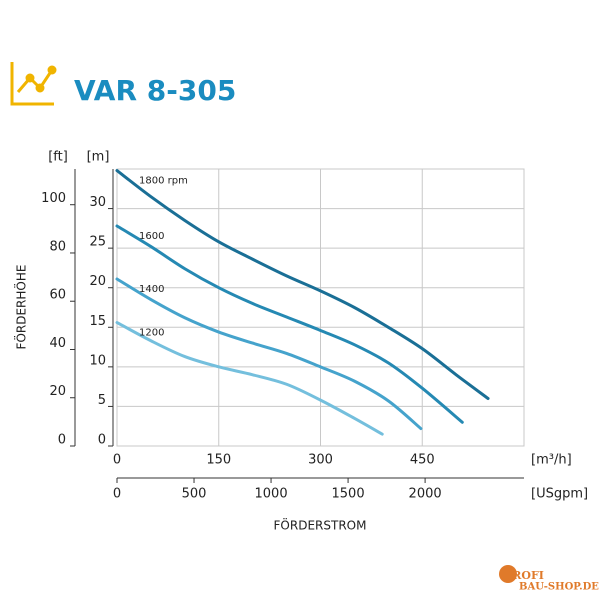 This screenshot has height=600, width=600. Describe the element at coordinates (58, 157) in the screenshot. I see `y2-unit: [ft]` at that location.